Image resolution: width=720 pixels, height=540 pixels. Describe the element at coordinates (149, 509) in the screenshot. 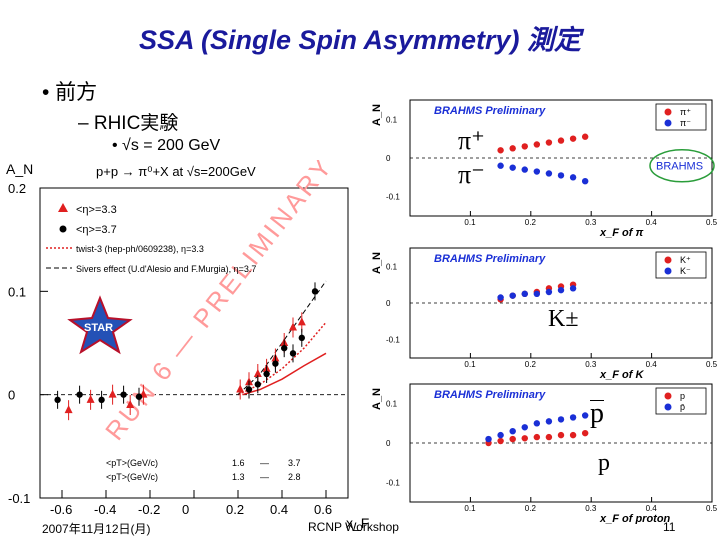

I see `x-tick-label: -0.2` at that location.